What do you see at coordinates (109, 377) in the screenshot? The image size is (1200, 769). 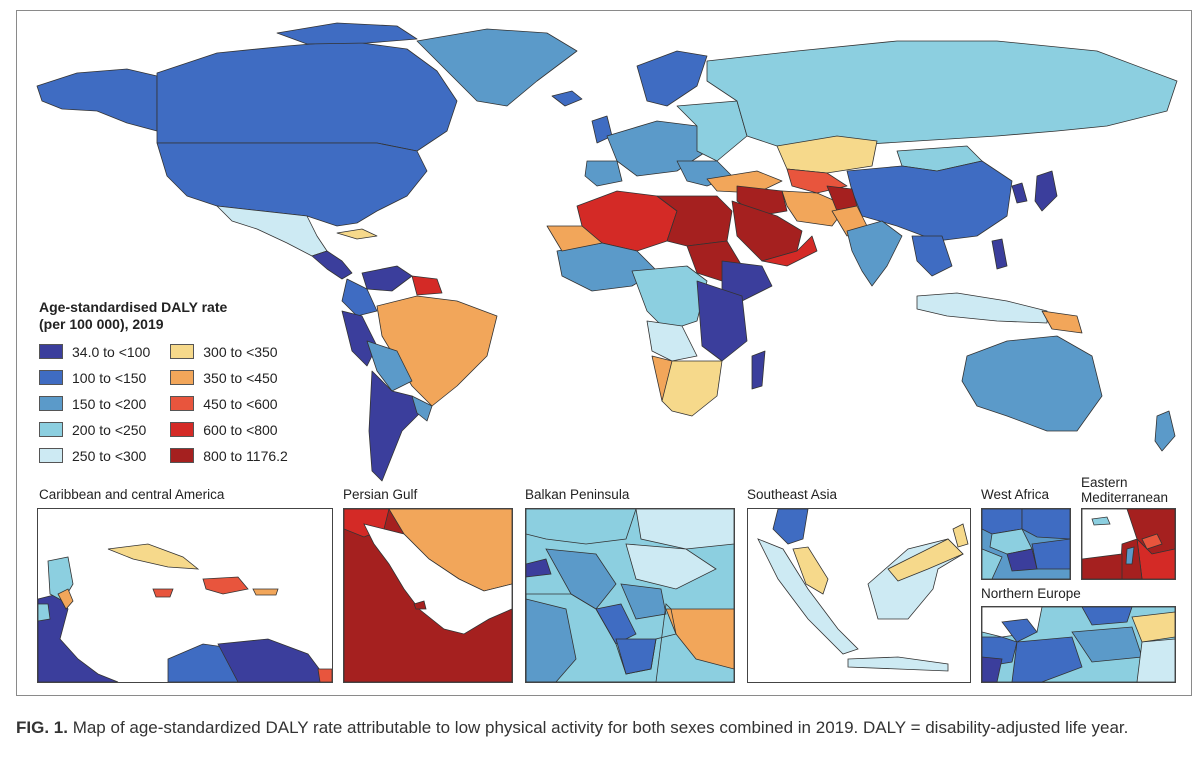 I see `legend-label: 100 to <150` at bounding box center [109, 377].